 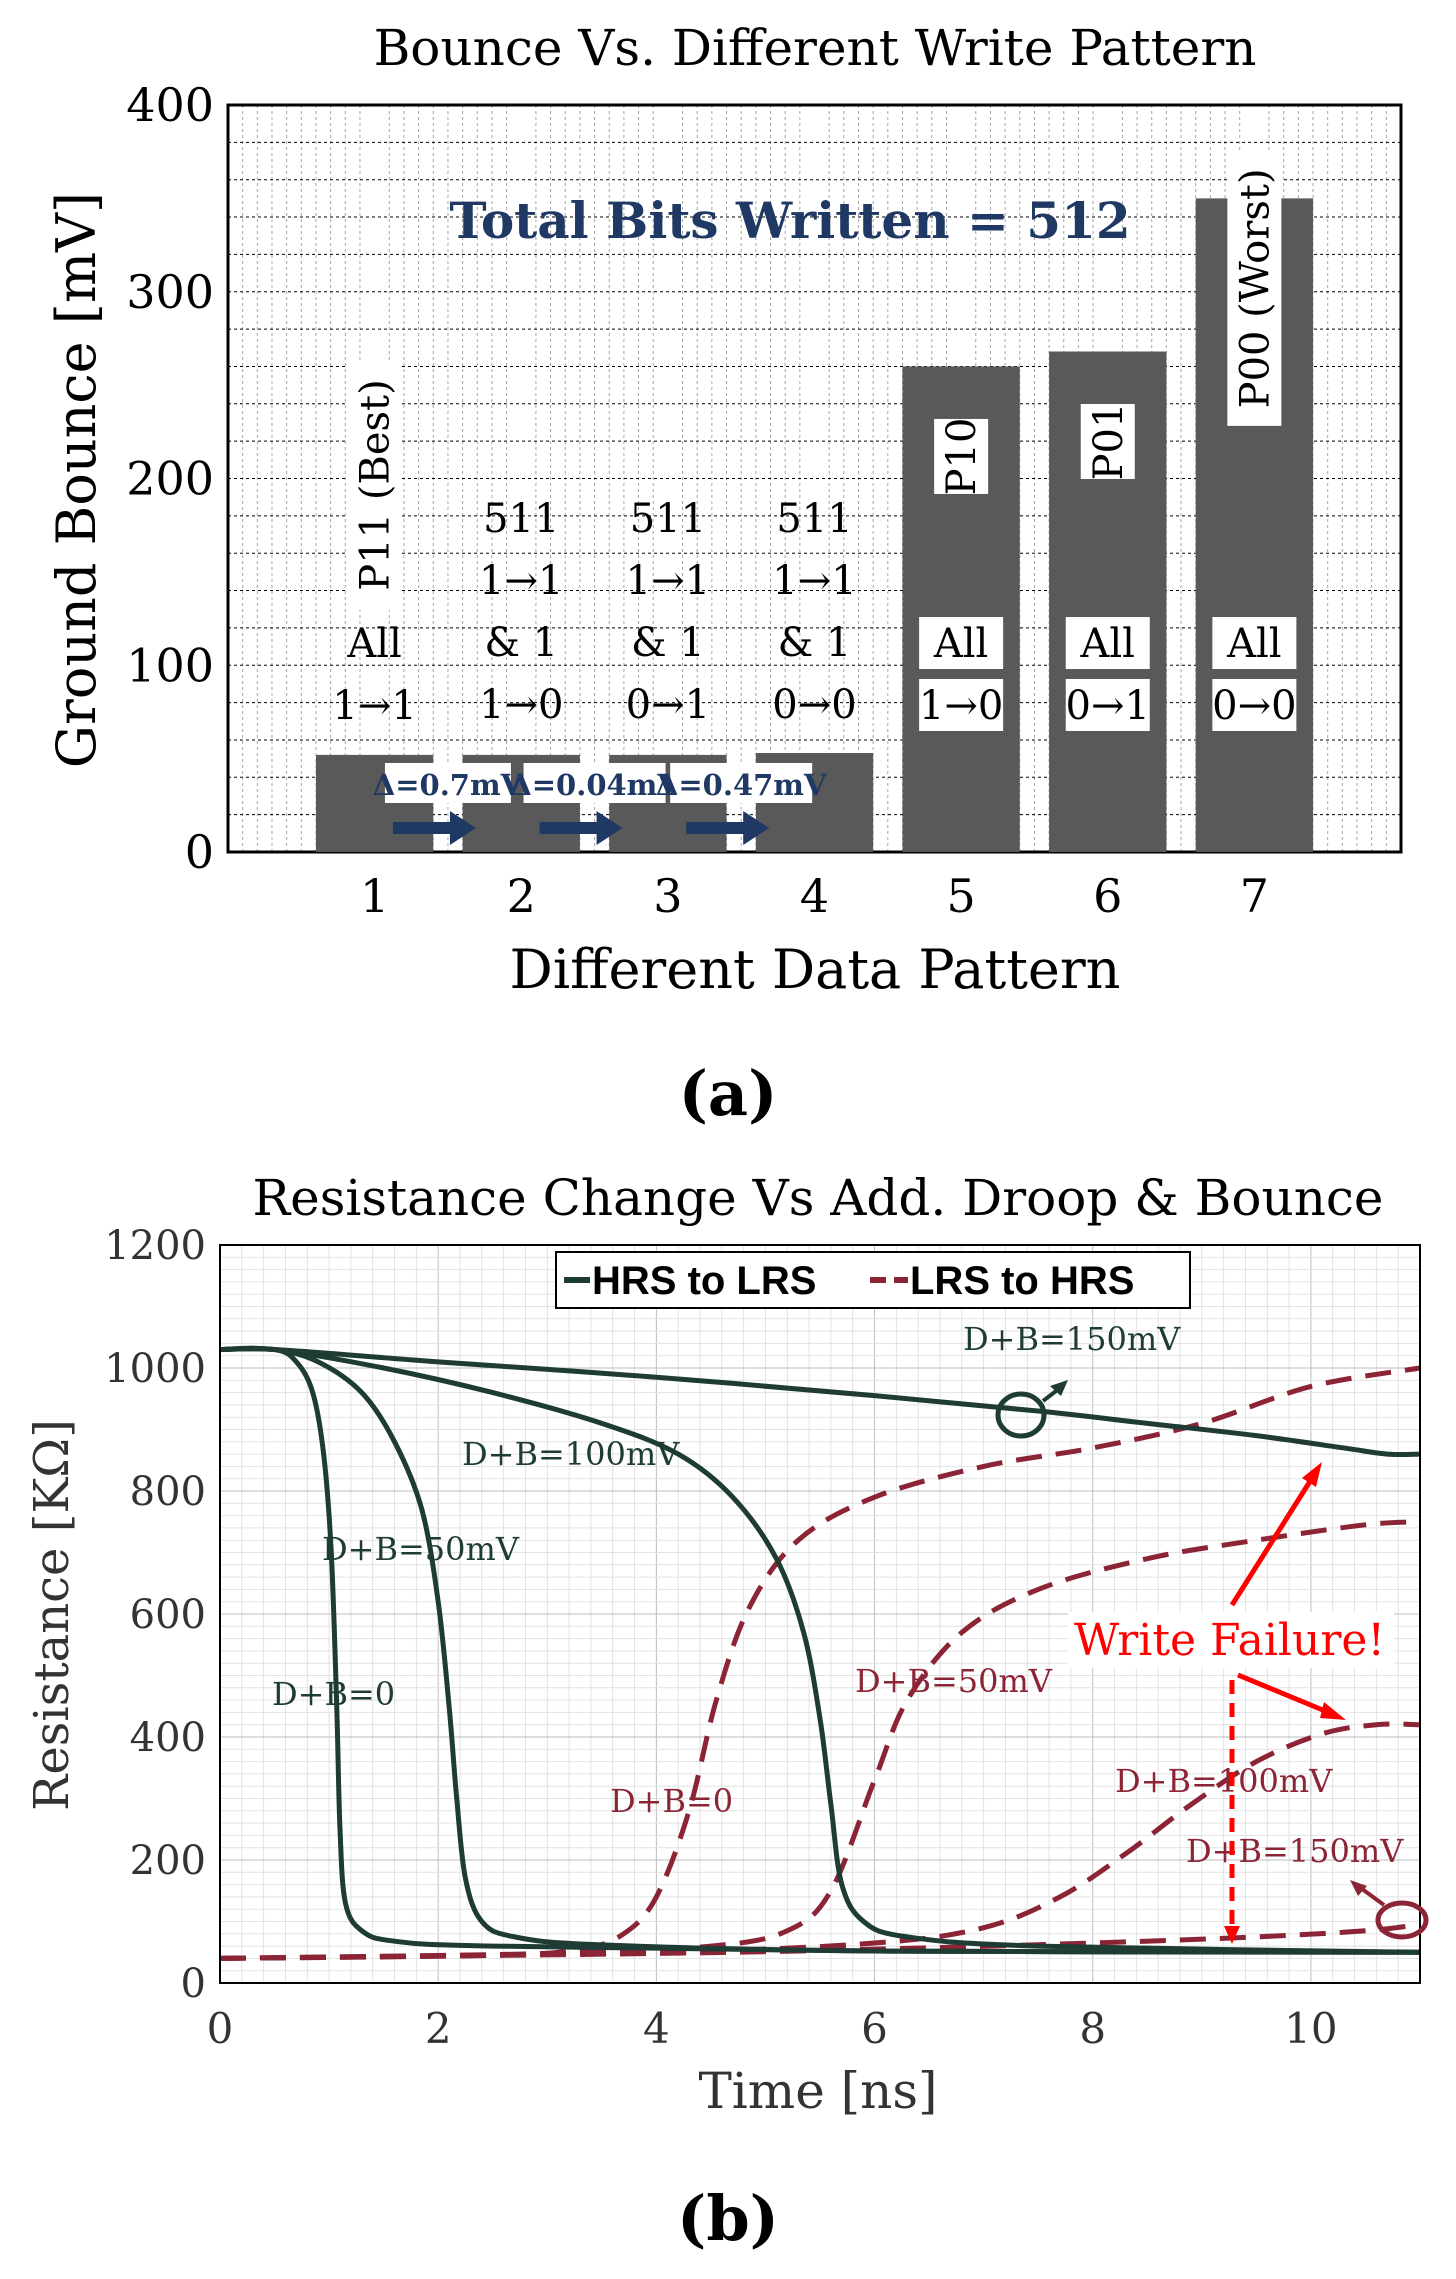 I want to click on failure-arrow-1-head, so click(x=1312, y=1474).